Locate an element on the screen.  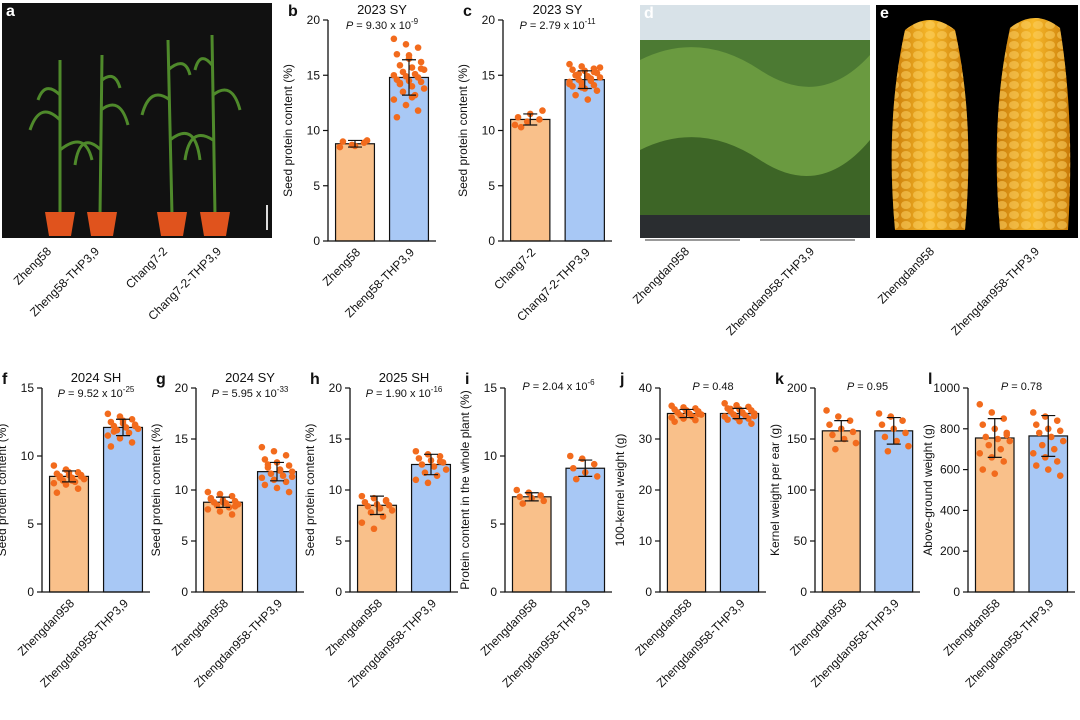
p-text: = 2.04 x 10 is located at coordinates (559, 387).